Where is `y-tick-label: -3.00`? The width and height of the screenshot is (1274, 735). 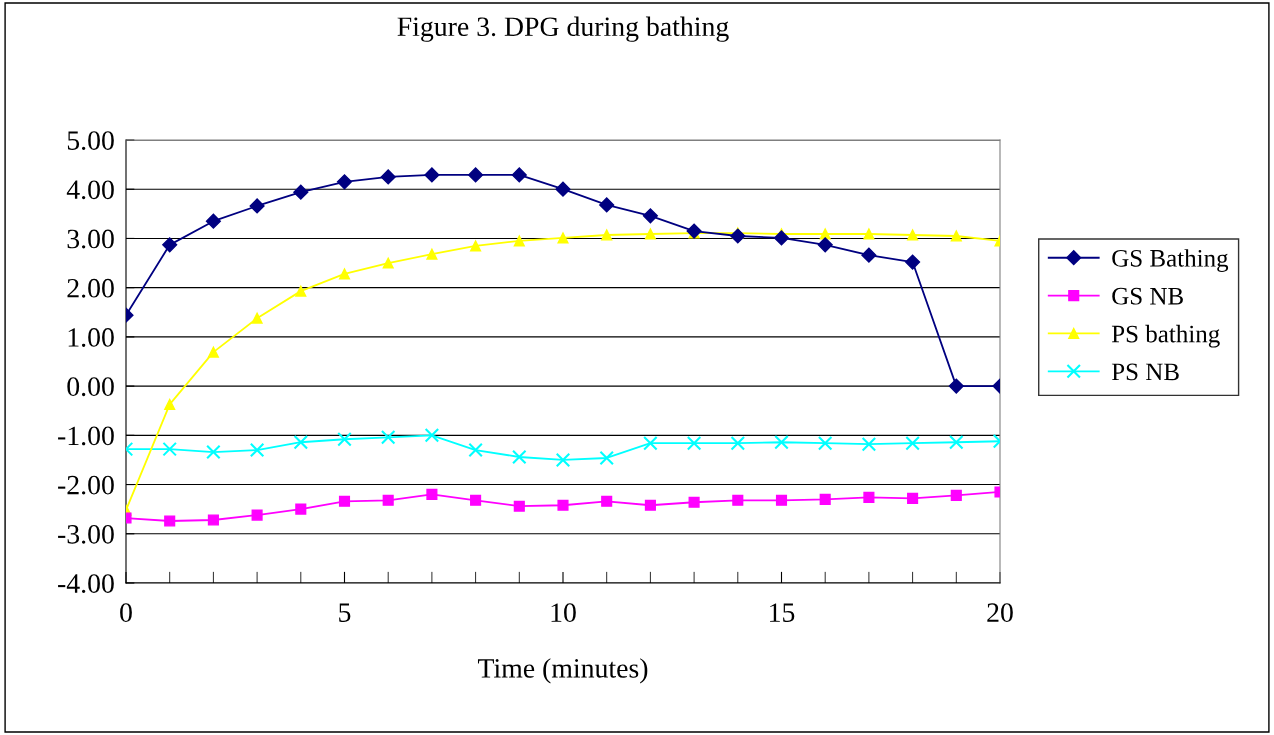
y-tick-label: -3.00 is located at coordinates (86, 534).